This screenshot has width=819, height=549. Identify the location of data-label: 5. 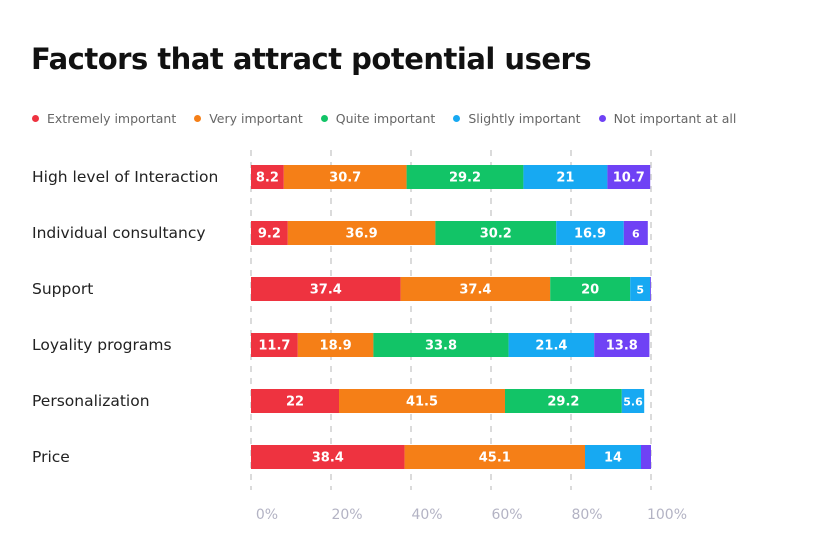
(640, 290).